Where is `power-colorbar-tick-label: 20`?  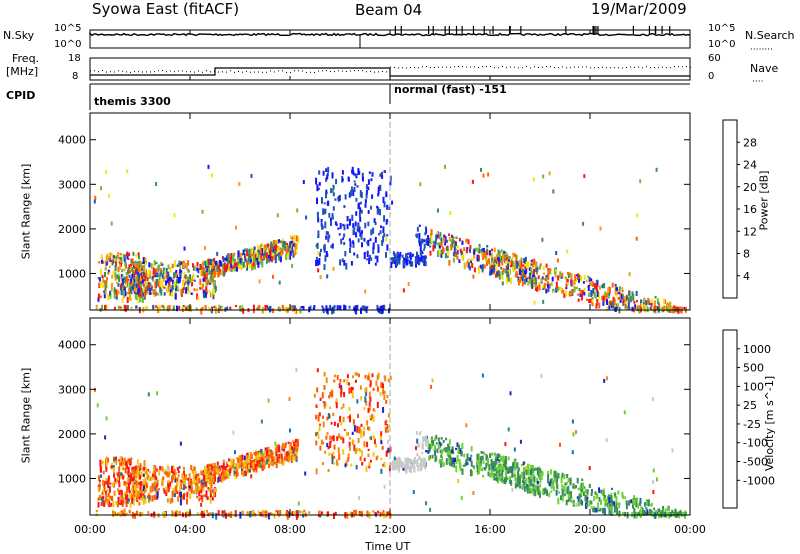
power-colorbar-tick-label: 20 is located at coordinates (750, 187).